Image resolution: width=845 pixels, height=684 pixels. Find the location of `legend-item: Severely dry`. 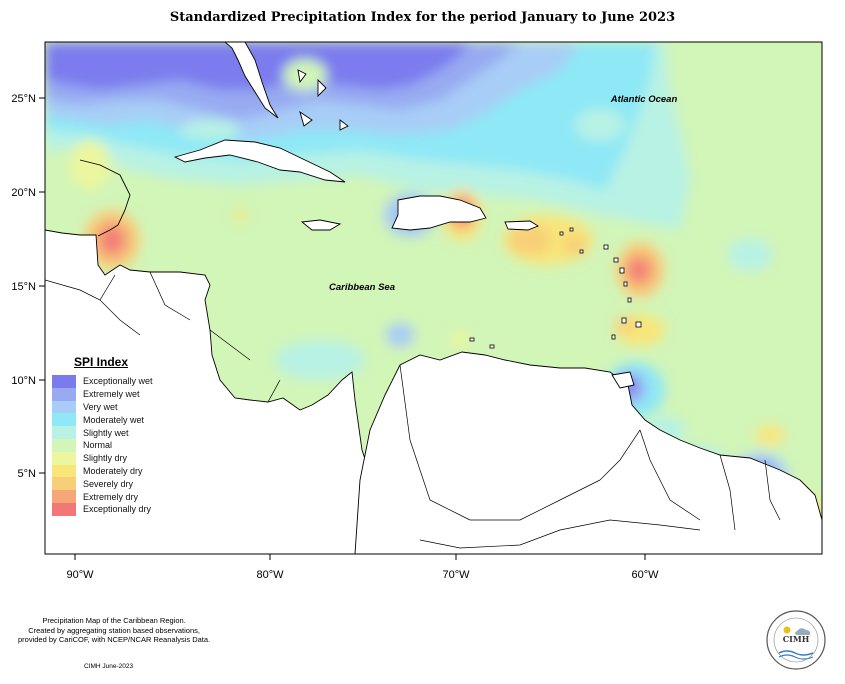

legend-item: Severely dry is located at coordinates (122, 484).